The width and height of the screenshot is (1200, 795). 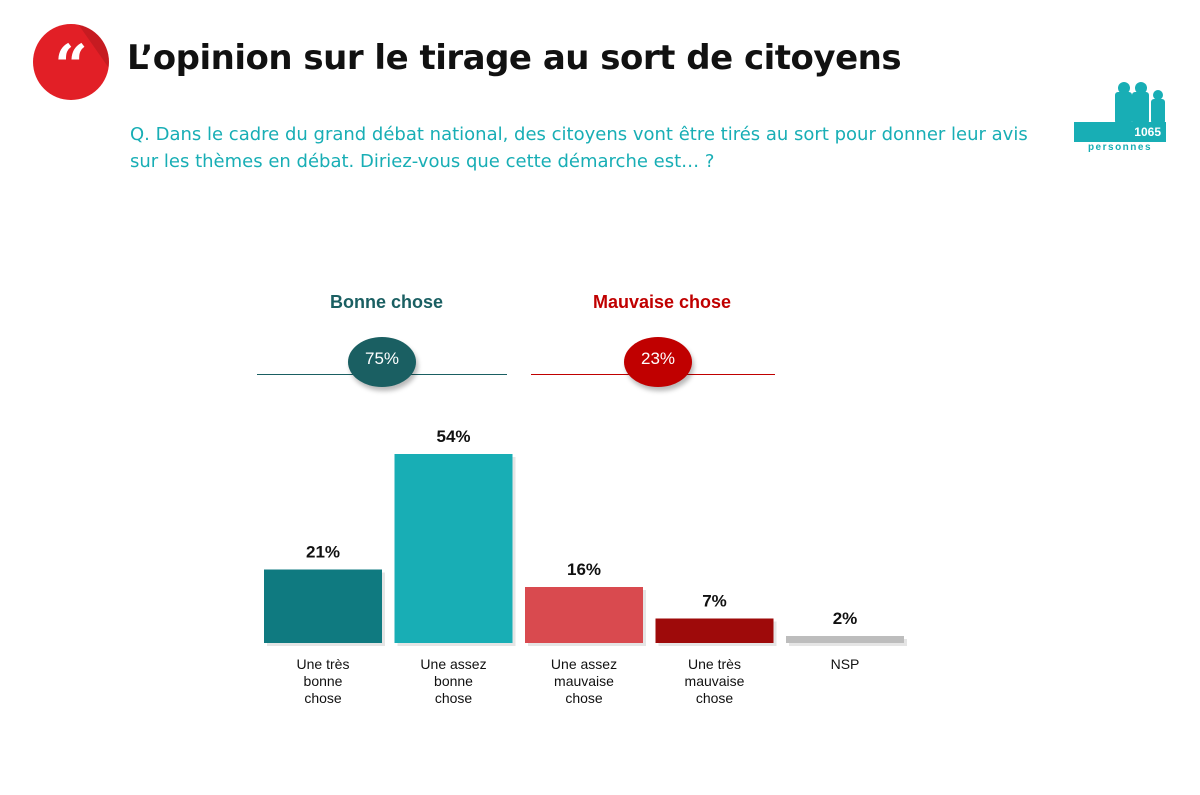 I want to click on category-label-assez-mauvaise: Une assez mauvaise chose, so click(x=584, y=681).